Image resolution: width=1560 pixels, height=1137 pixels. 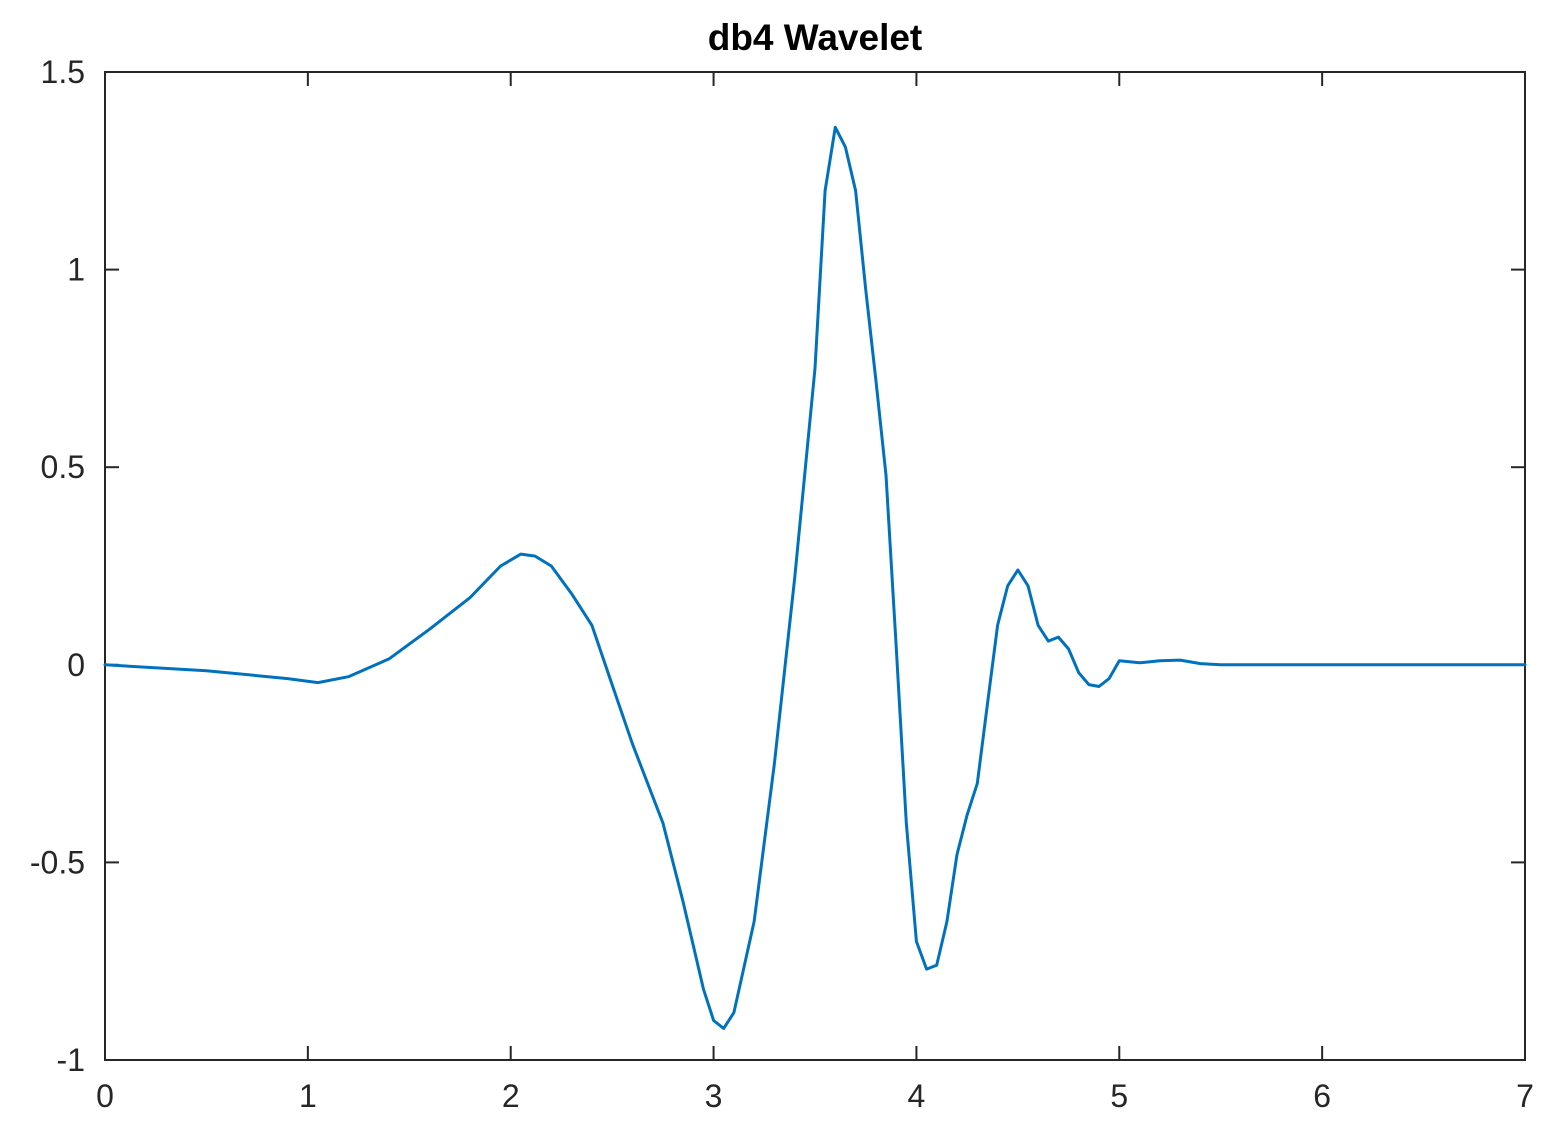 I want to click on x-tick-label: 4, so click(x=917, y=1096).